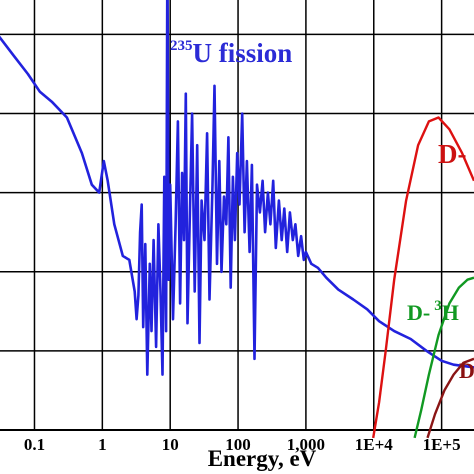 The image size is (474, 474). What do you see at coordinates (238, 444) in the screenshot?
I see `x-tick-label: 100` at bounding box center [238, 444].